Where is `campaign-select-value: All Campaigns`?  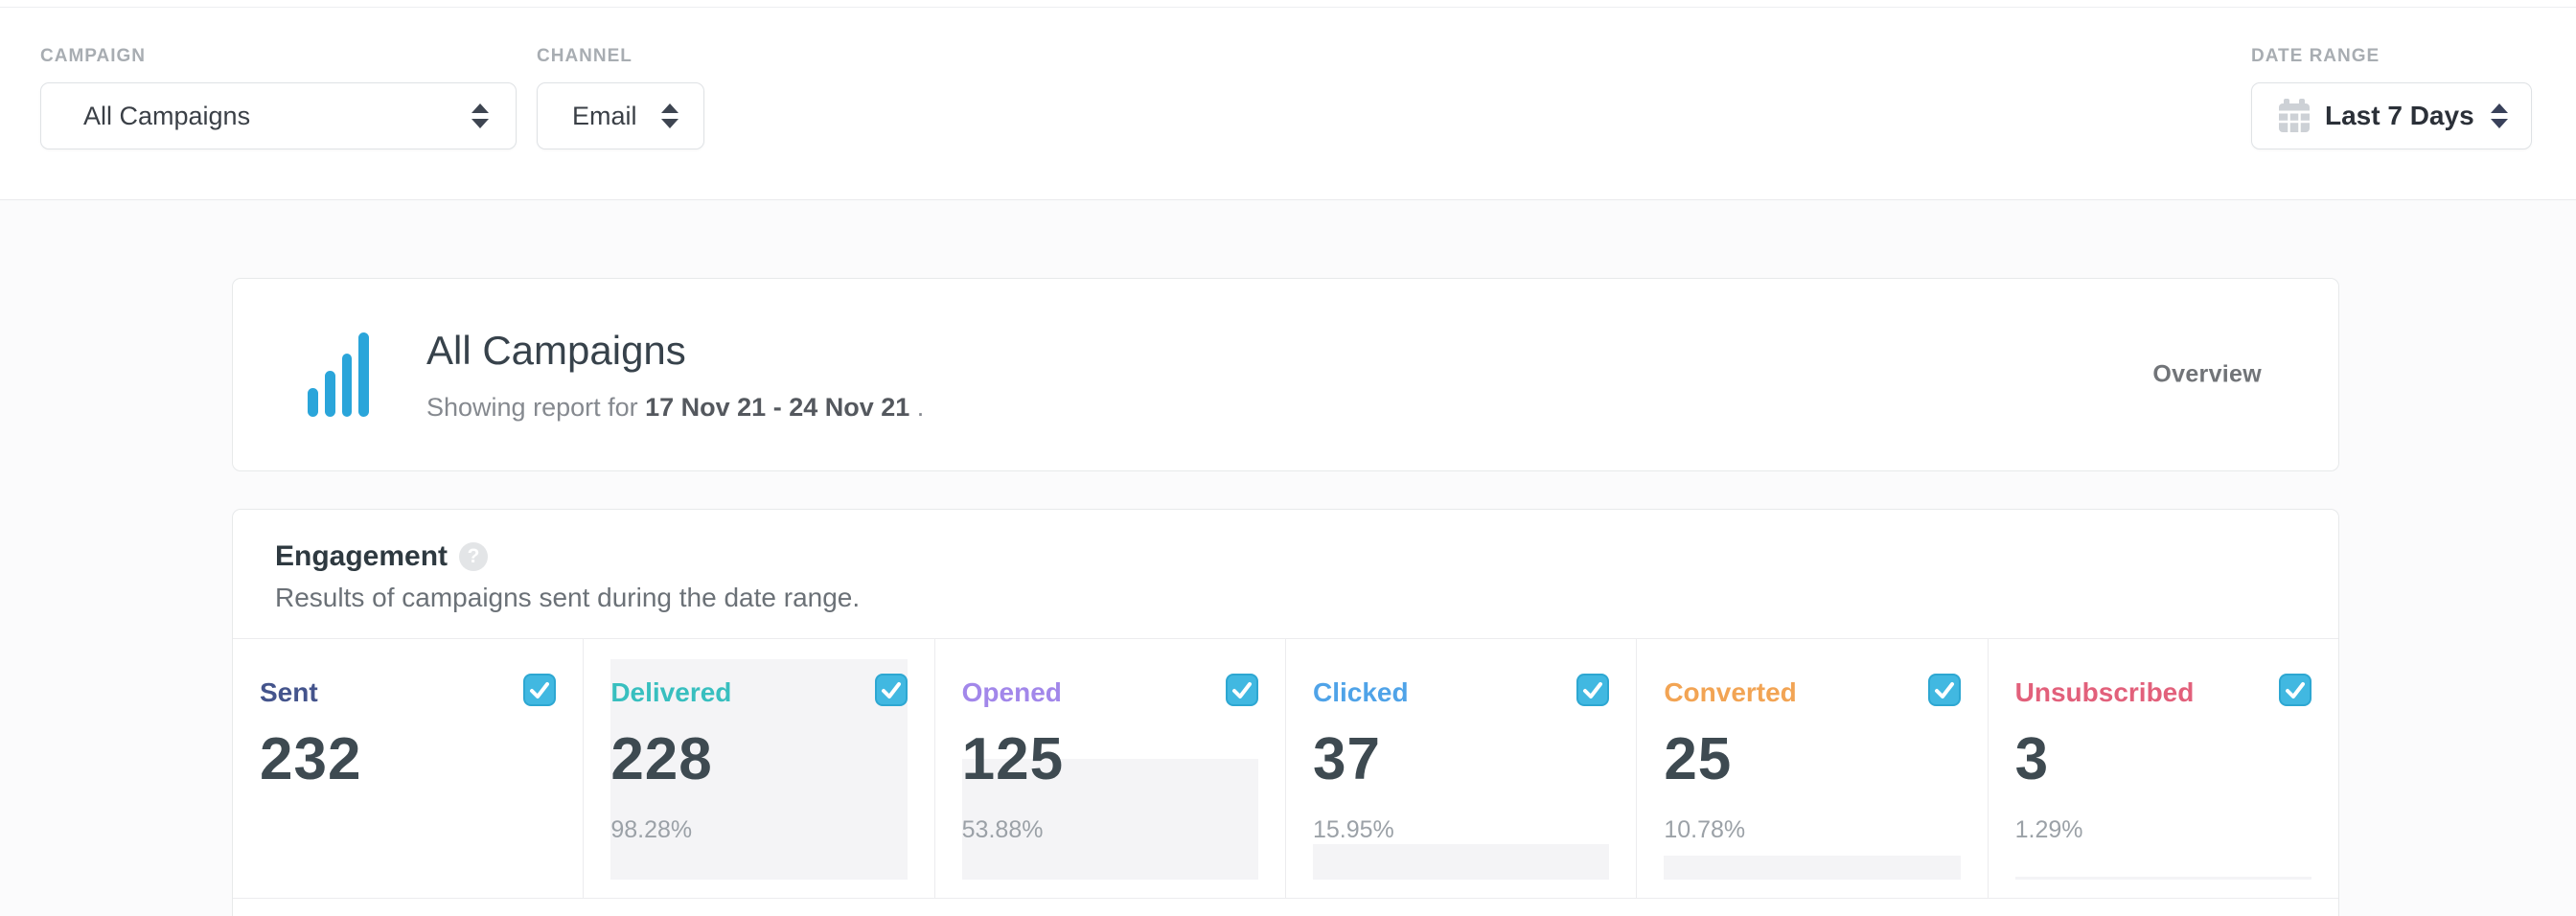
campaign-select-value: All Campaigns is located at coordinates (167, 116).